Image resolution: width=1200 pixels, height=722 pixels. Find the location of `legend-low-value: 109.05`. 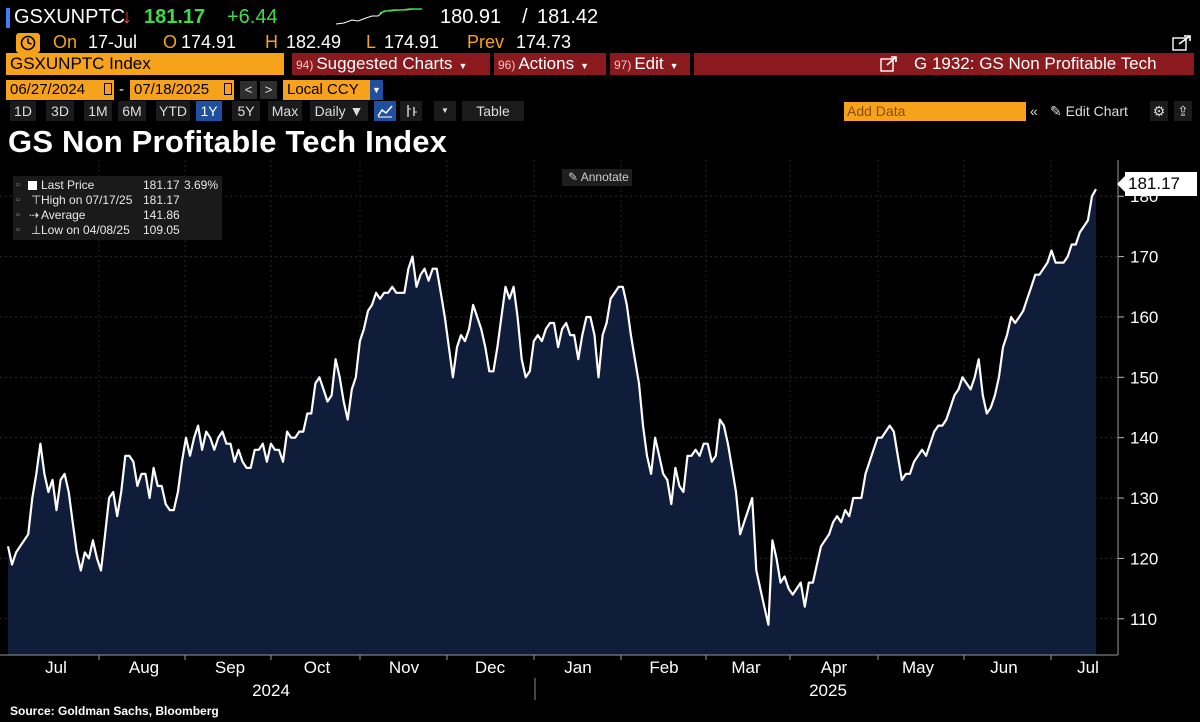

legend-low-value: 109.05 is located at coordinates (161, 230).